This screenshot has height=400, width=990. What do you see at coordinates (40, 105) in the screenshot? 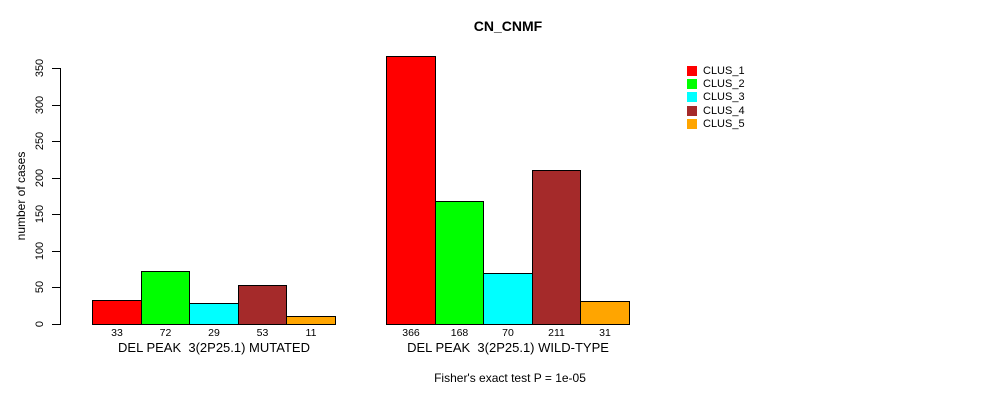
I see `y-tick-label: 300` at bounding box center [40, 105].